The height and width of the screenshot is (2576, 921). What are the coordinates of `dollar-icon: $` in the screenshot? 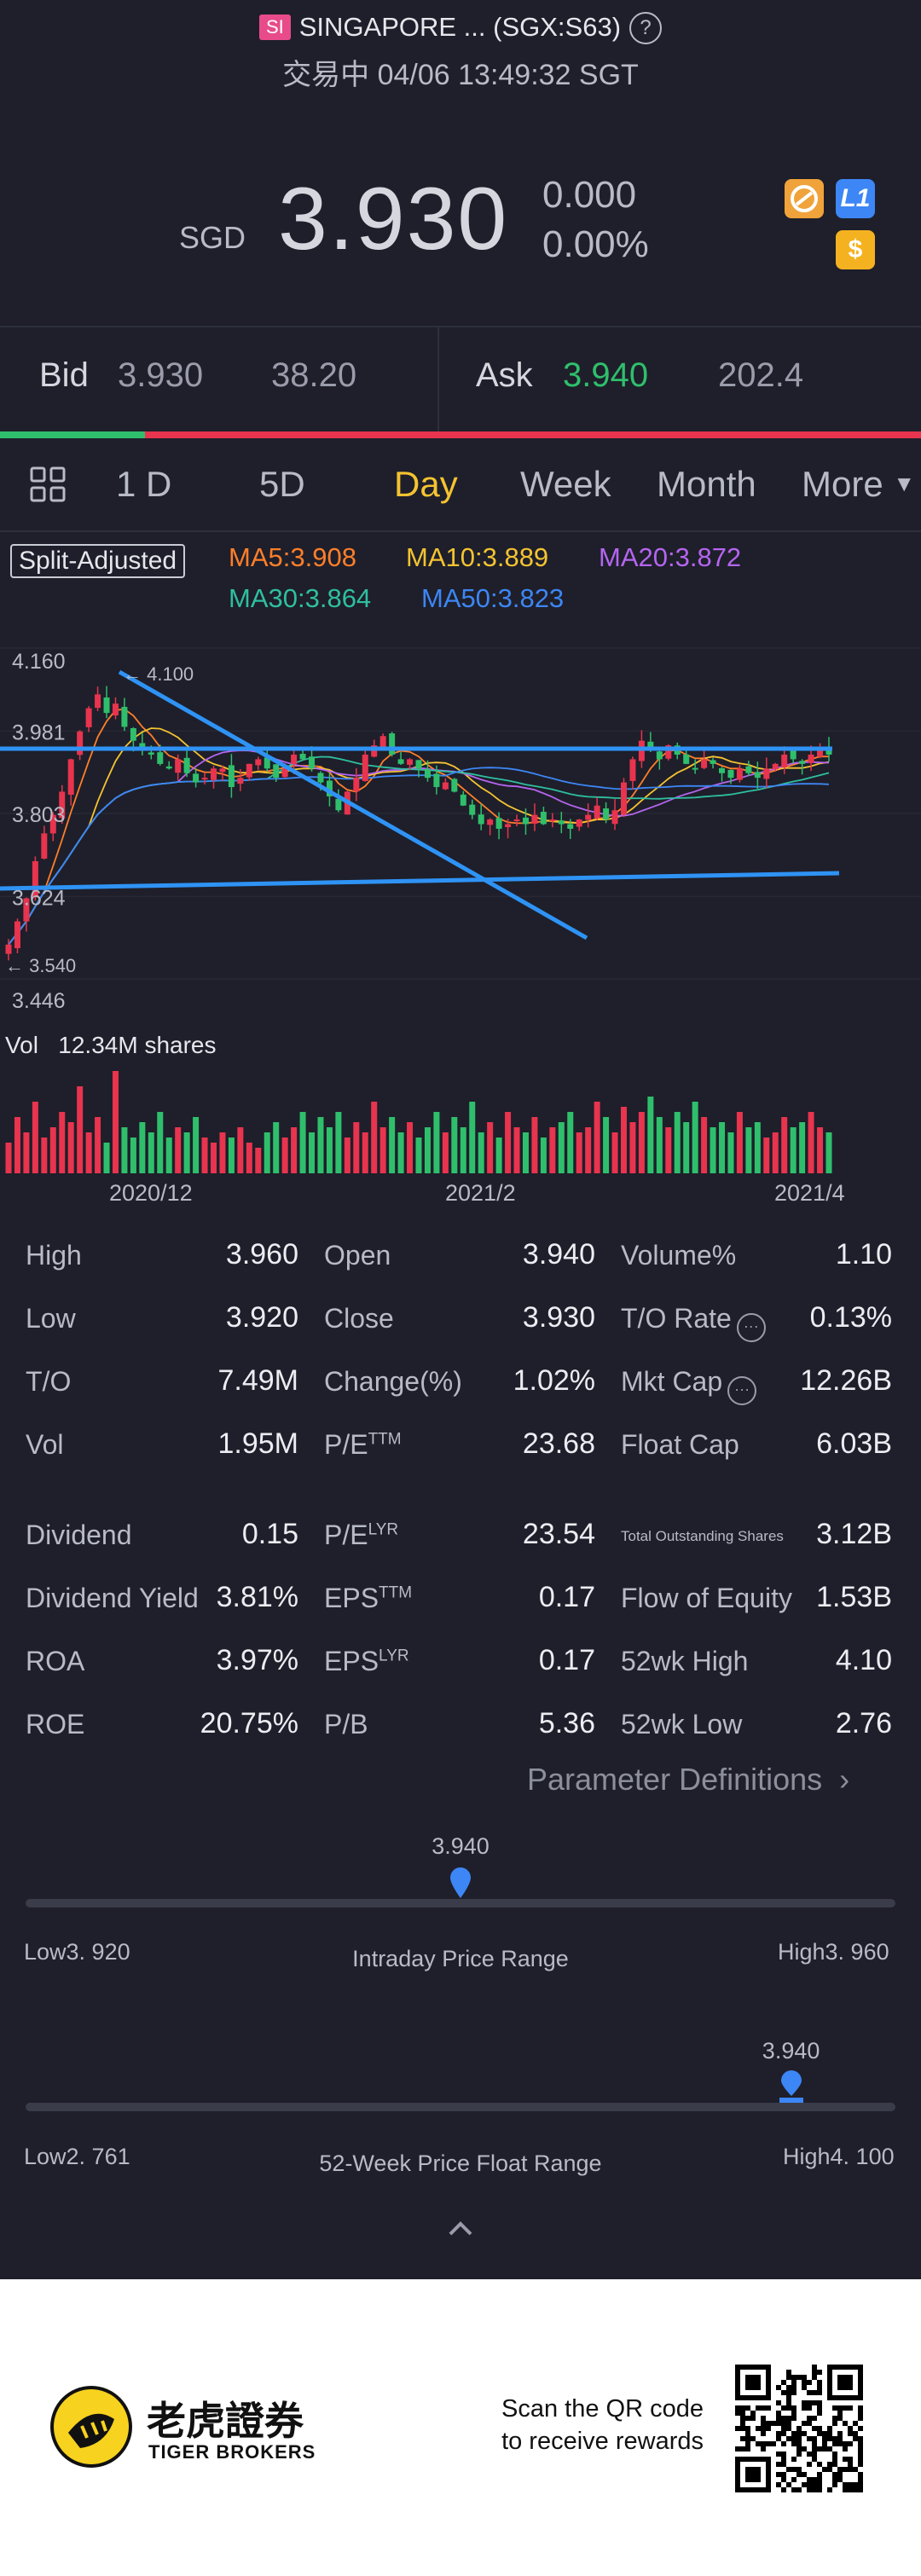 It's located at (855, 249).